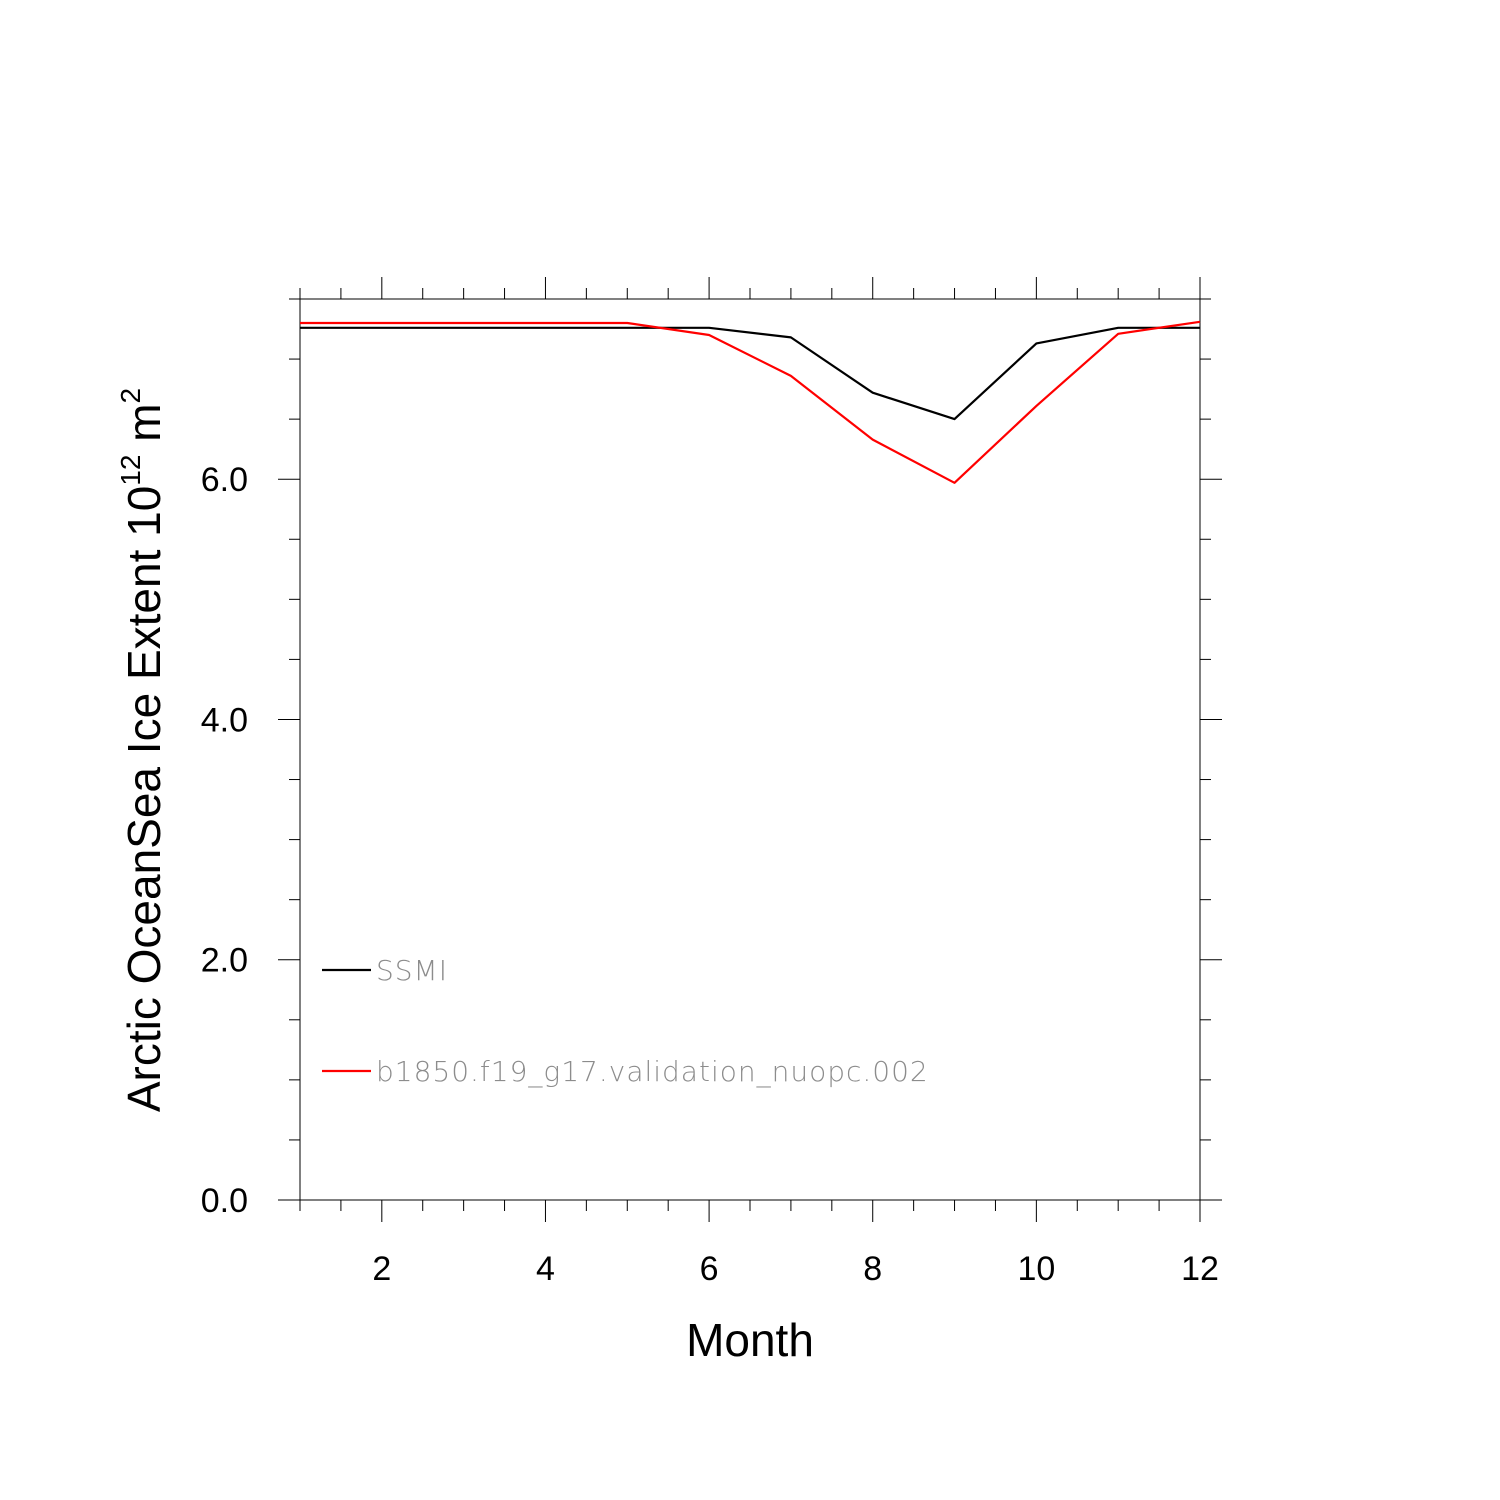  I want to click on legend: SSMI b1850.f19_g17.validation_nuopc.002, so click(625, 1021).